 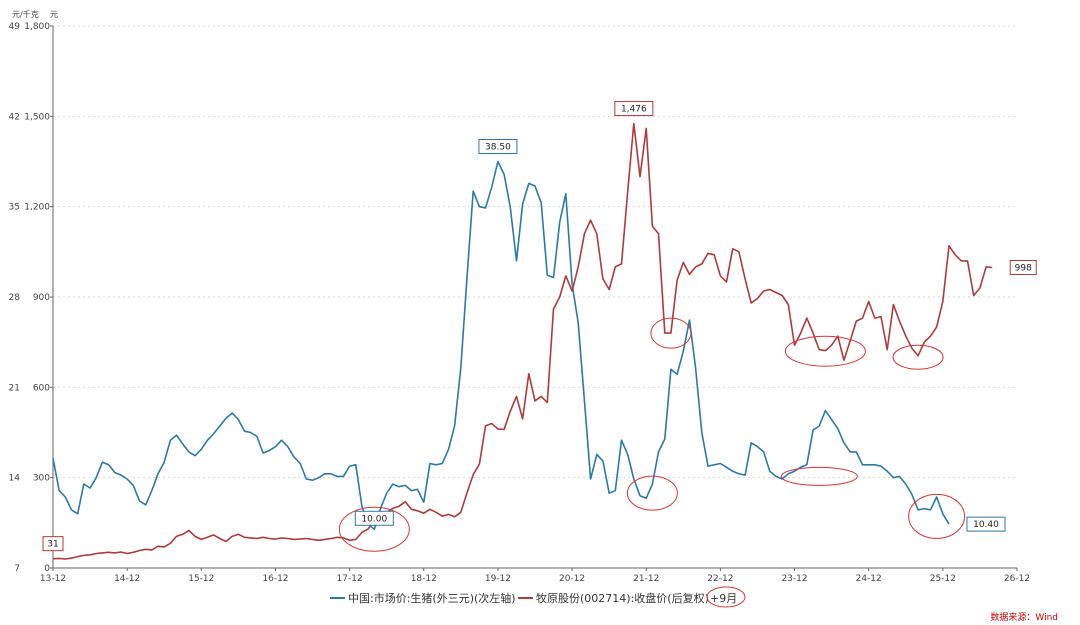 I want to click on y-inner-tick-label: 1,200, so click(x=37, y=208).